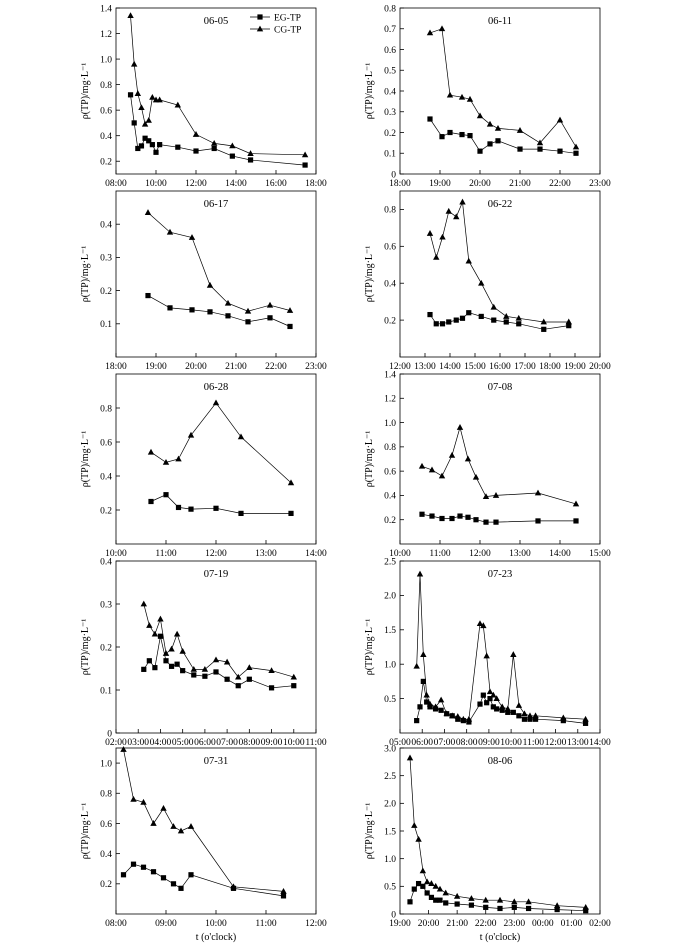 This screenshot has width=700, height=945. What do you see at coordinates (156, 184) in the screenshot?
I see `x-tick-label: 10:00` at bounding box center [156, 184].